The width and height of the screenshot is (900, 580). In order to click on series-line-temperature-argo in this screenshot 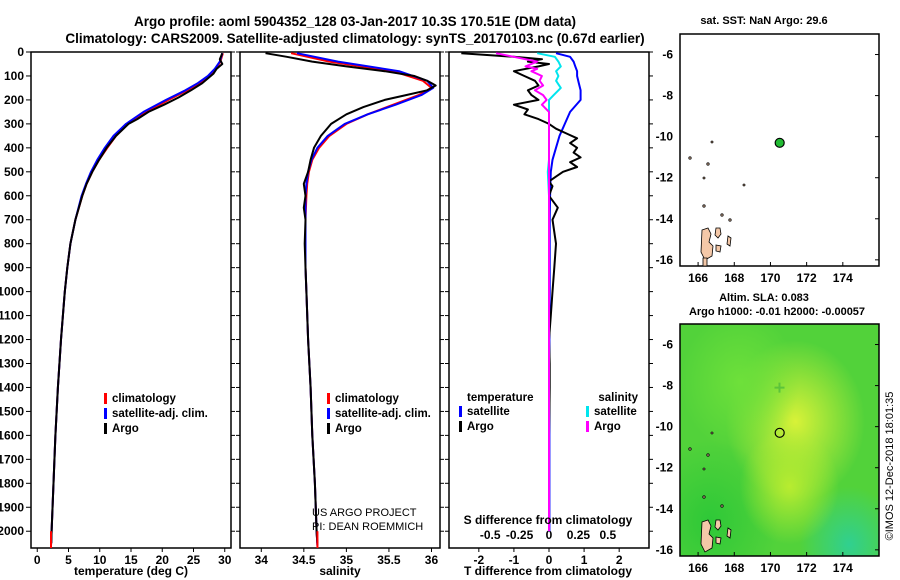, I will do `click(521, 292)`.